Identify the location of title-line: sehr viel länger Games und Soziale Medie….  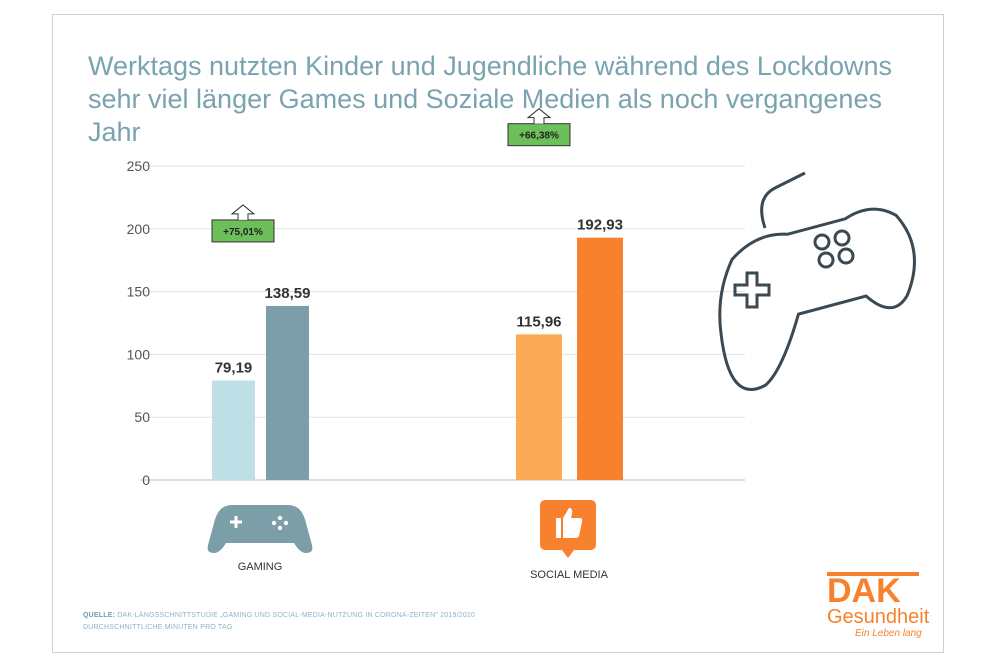
(485, 115).